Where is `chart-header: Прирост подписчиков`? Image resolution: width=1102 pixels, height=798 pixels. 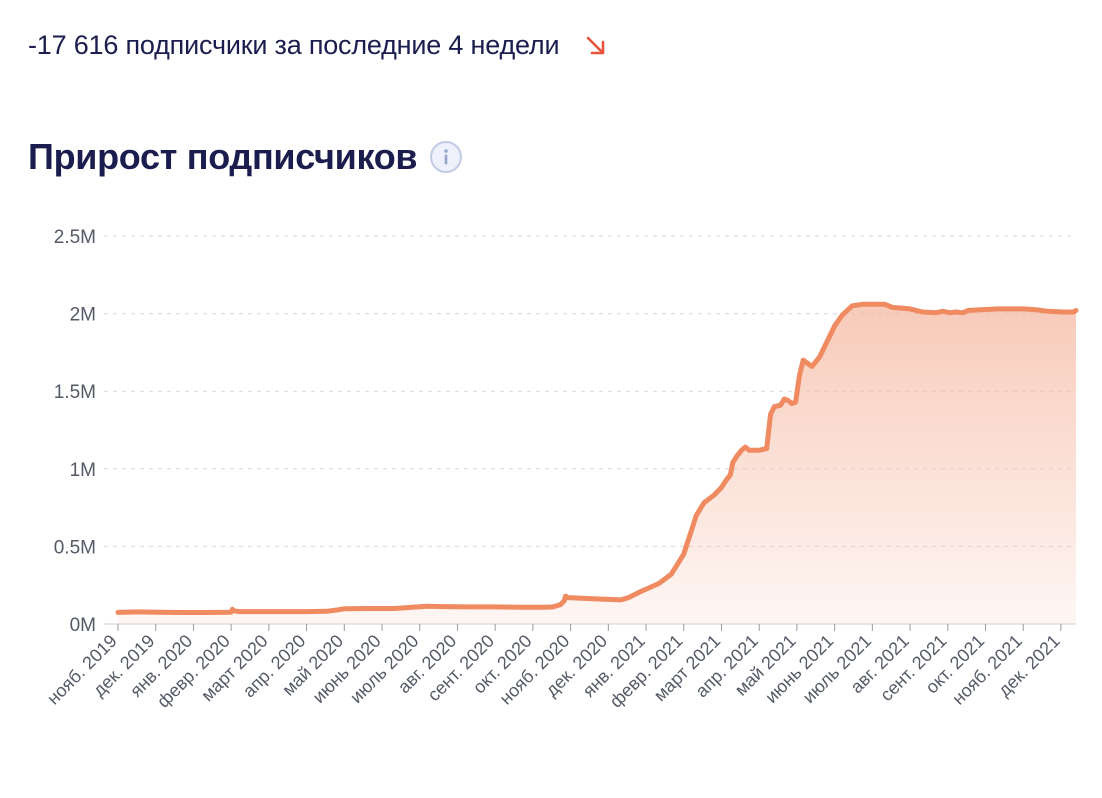
chart-header: Прирост подписчиков is located at coordinates (245, 157).